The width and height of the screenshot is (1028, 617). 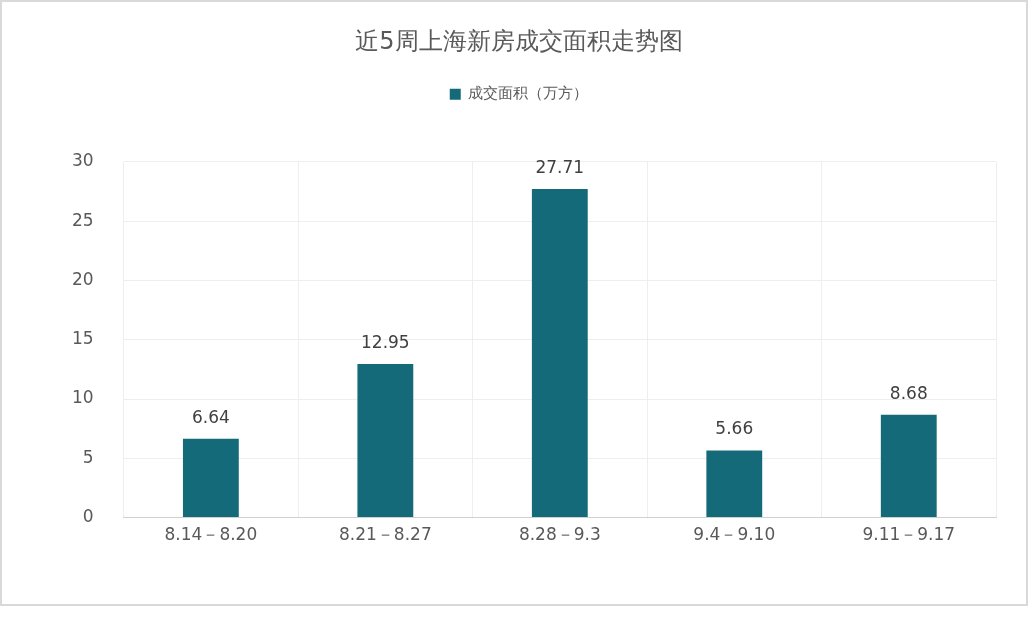 What do you see at coordinates (82, 397) in the screenshot?
I see `y-tick-label: 10` at bounding box center [82, 397].